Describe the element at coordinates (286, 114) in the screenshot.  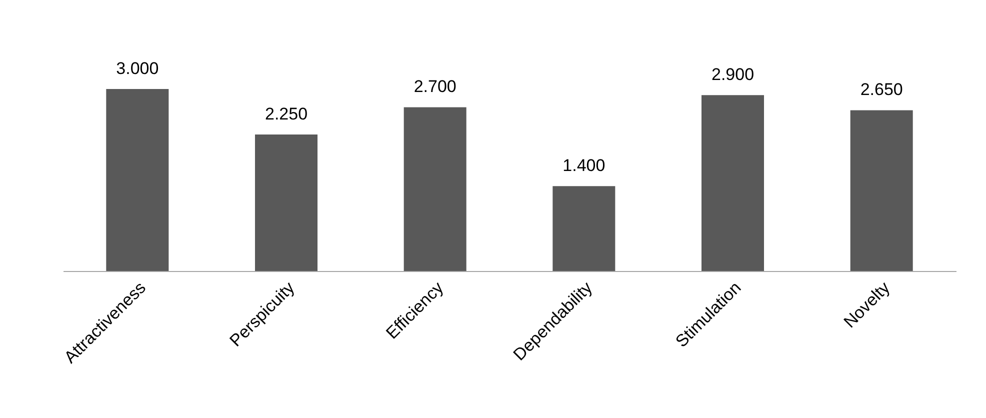
I see `data-label: 2.250` at that location.